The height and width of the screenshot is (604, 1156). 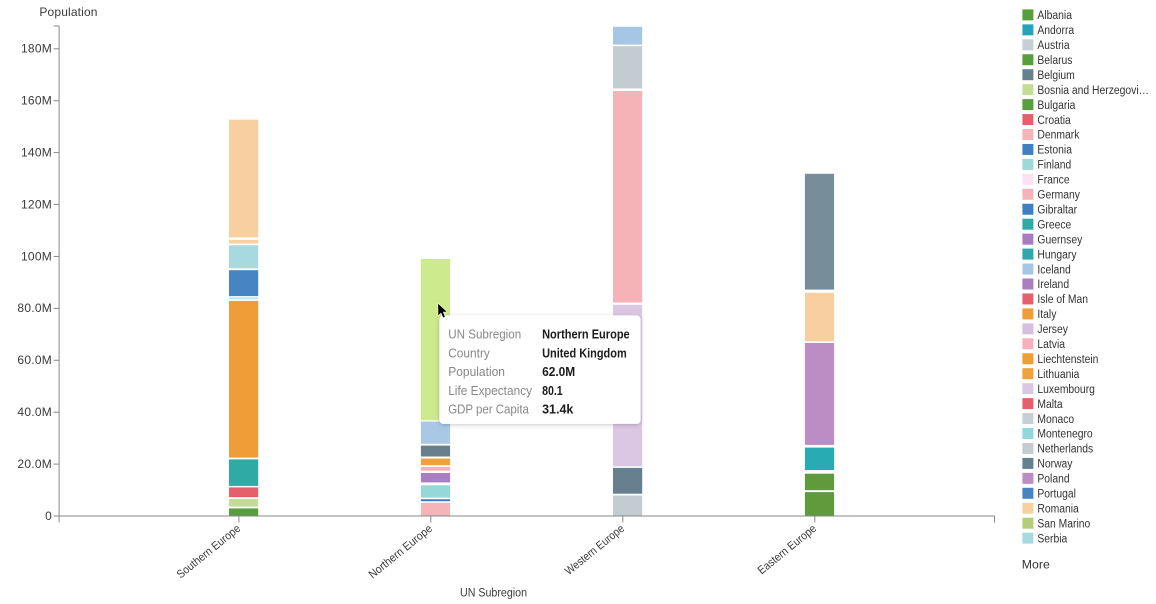 I want to click on svg-text: Gibraltar, so click(x=1057, y=210).